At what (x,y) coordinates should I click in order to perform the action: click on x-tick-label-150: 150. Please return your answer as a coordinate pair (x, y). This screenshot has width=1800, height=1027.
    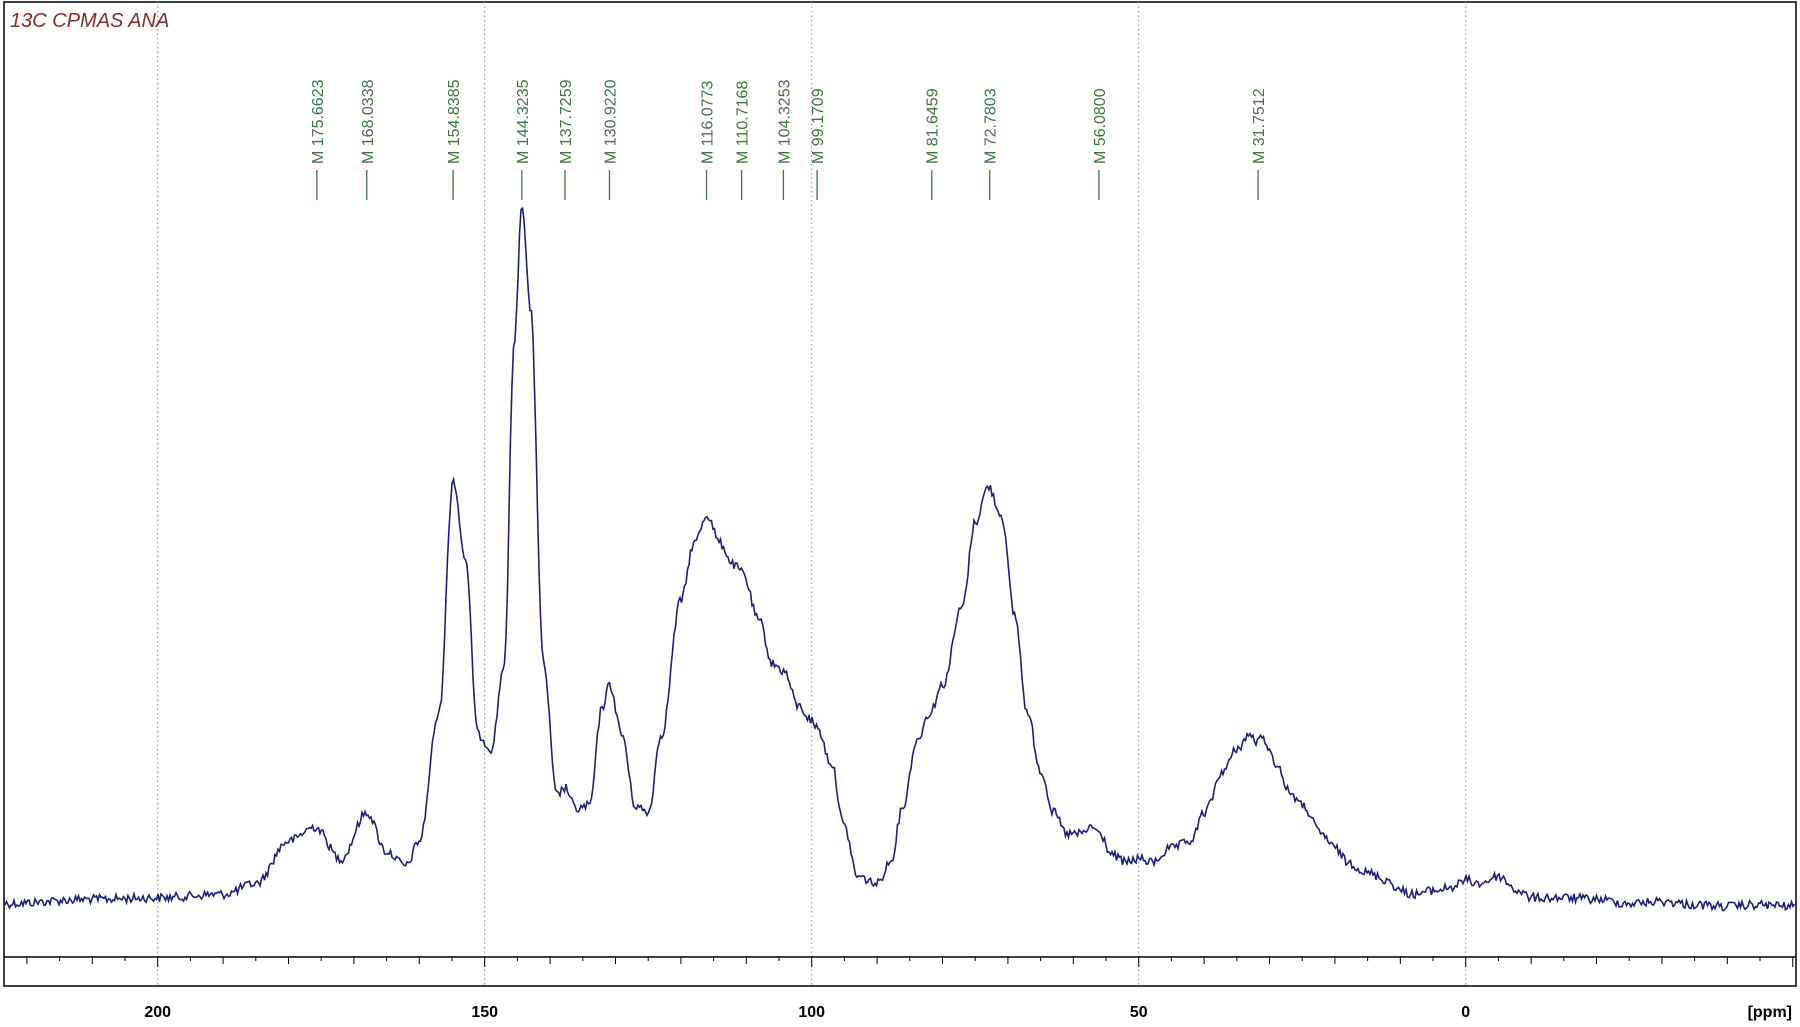
    Looking at the image, I should click on (484, 1012).